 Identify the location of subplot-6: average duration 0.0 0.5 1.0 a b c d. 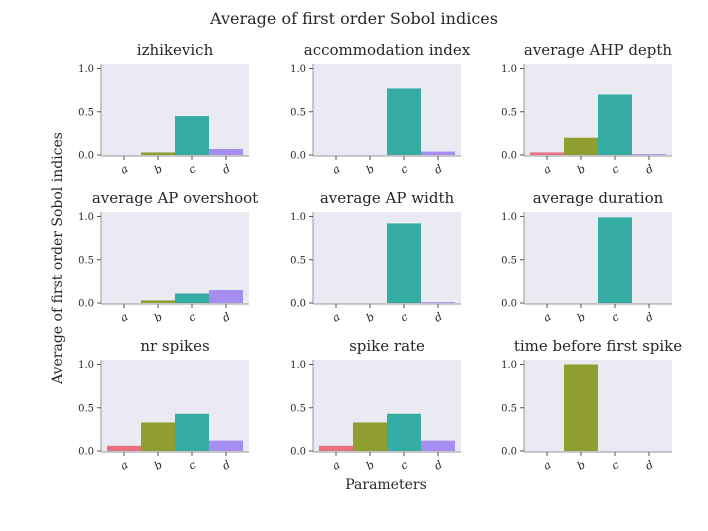
(586, 257).